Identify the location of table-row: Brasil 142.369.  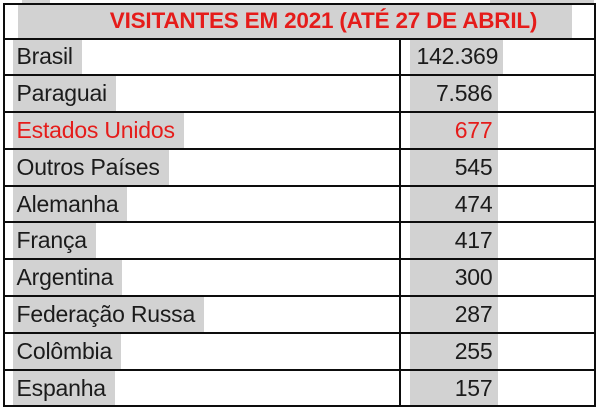
(299, 56).